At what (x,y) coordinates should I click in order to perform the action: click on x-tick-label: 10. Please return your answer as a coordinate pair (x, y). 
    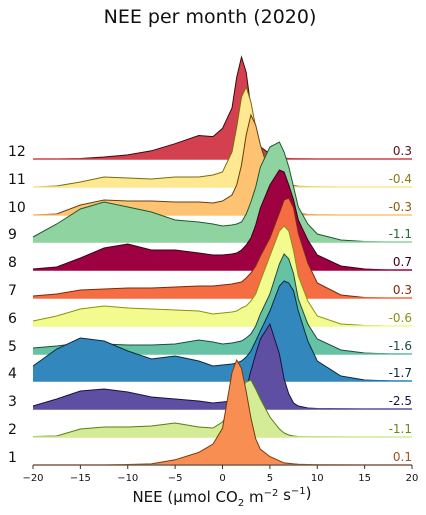
    Looking at the image, I should click on (317, 478).